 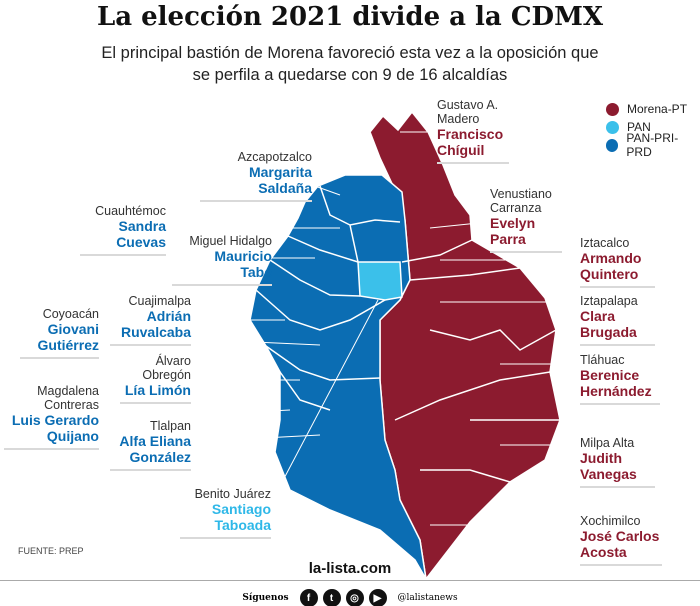 I want to click on legend-item: PAN-PRI-PRD, so click(x=653, y=145).